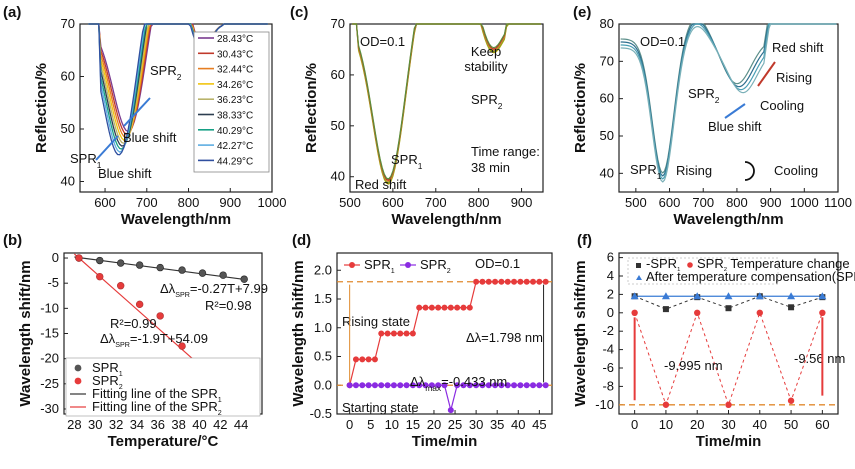 This screenshot has width=855, height=469. What do you see at coordinates (796, 170) in the screenshot?
I see `annotation-cooling-legend-e: Cooling` at bounding box center [796, 170].